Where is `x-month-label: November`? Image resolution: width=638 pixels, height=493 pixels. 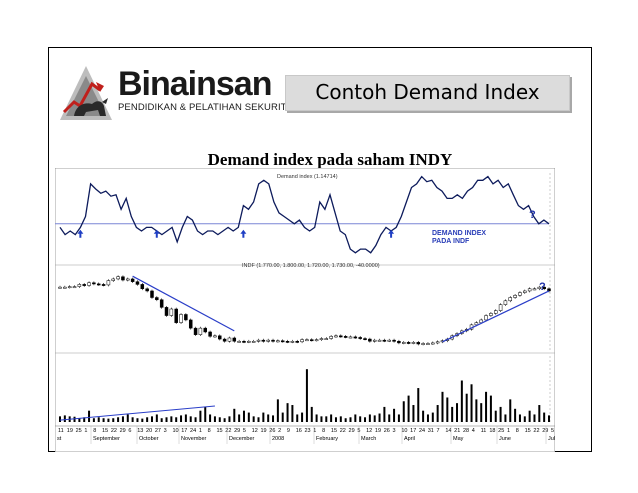 x-month-label: November is located at coordinates (194, 439).